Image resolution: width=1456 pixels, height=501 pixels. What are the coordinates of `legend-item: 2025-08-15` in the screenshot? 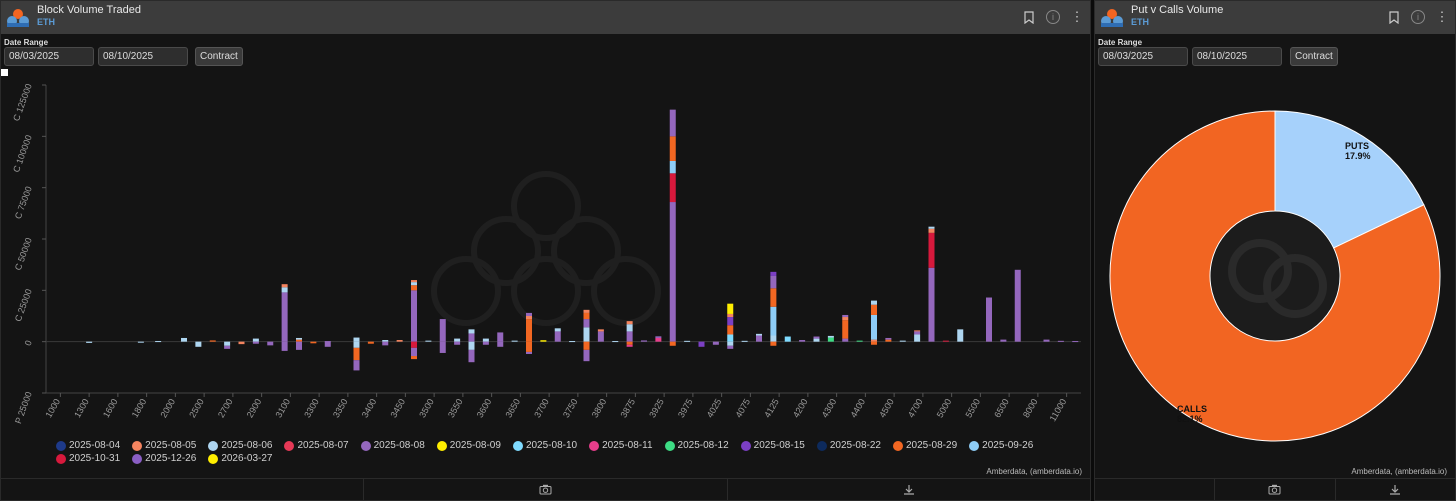 It's located at (772, 445).